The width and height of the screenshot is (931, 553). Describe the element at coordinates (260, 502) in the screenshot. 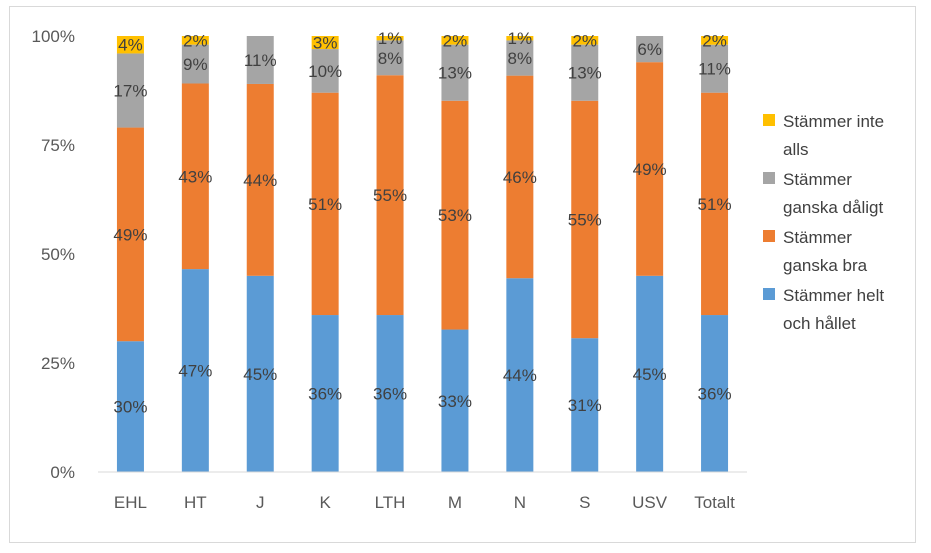

I see `x-tick-label: J` at that location.